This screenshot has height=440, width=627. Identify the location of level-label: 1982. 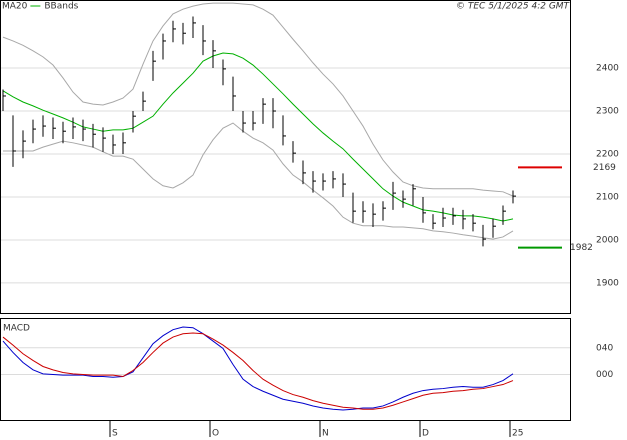
(581, 248).